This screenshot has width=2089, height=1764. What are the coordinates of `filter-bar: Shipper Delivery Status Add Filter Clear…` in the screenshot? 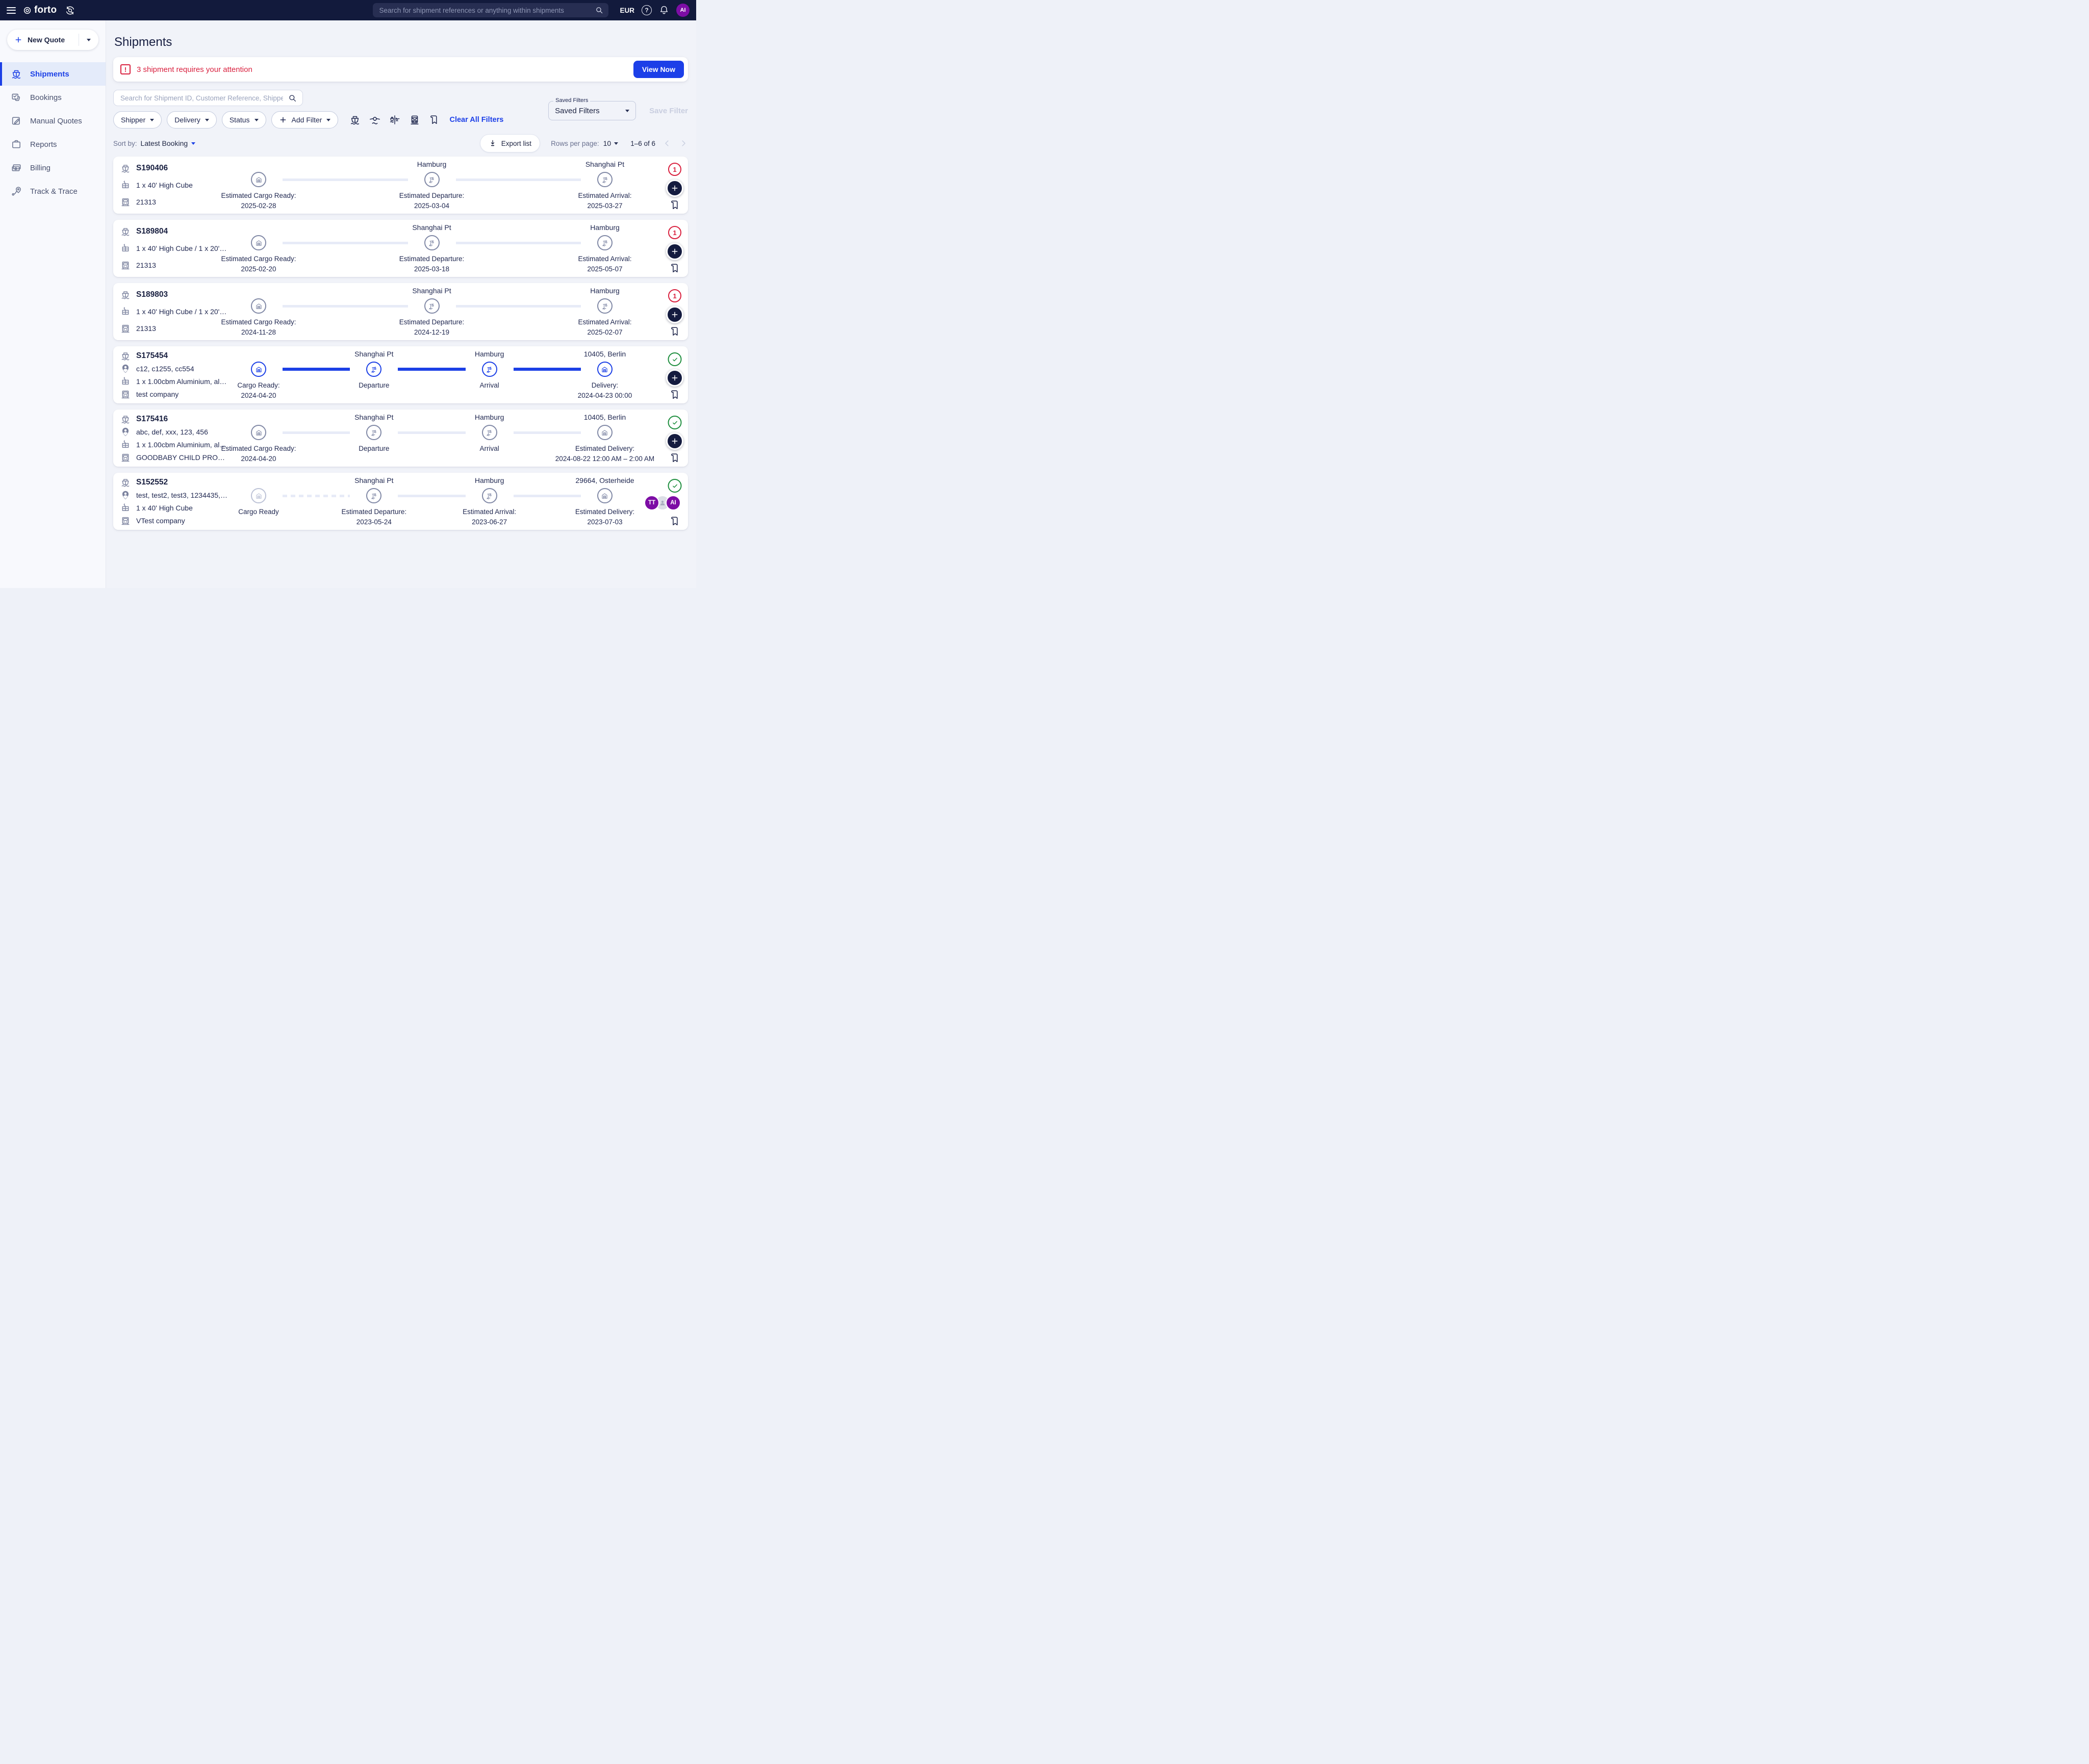 It's located at (400, 120).